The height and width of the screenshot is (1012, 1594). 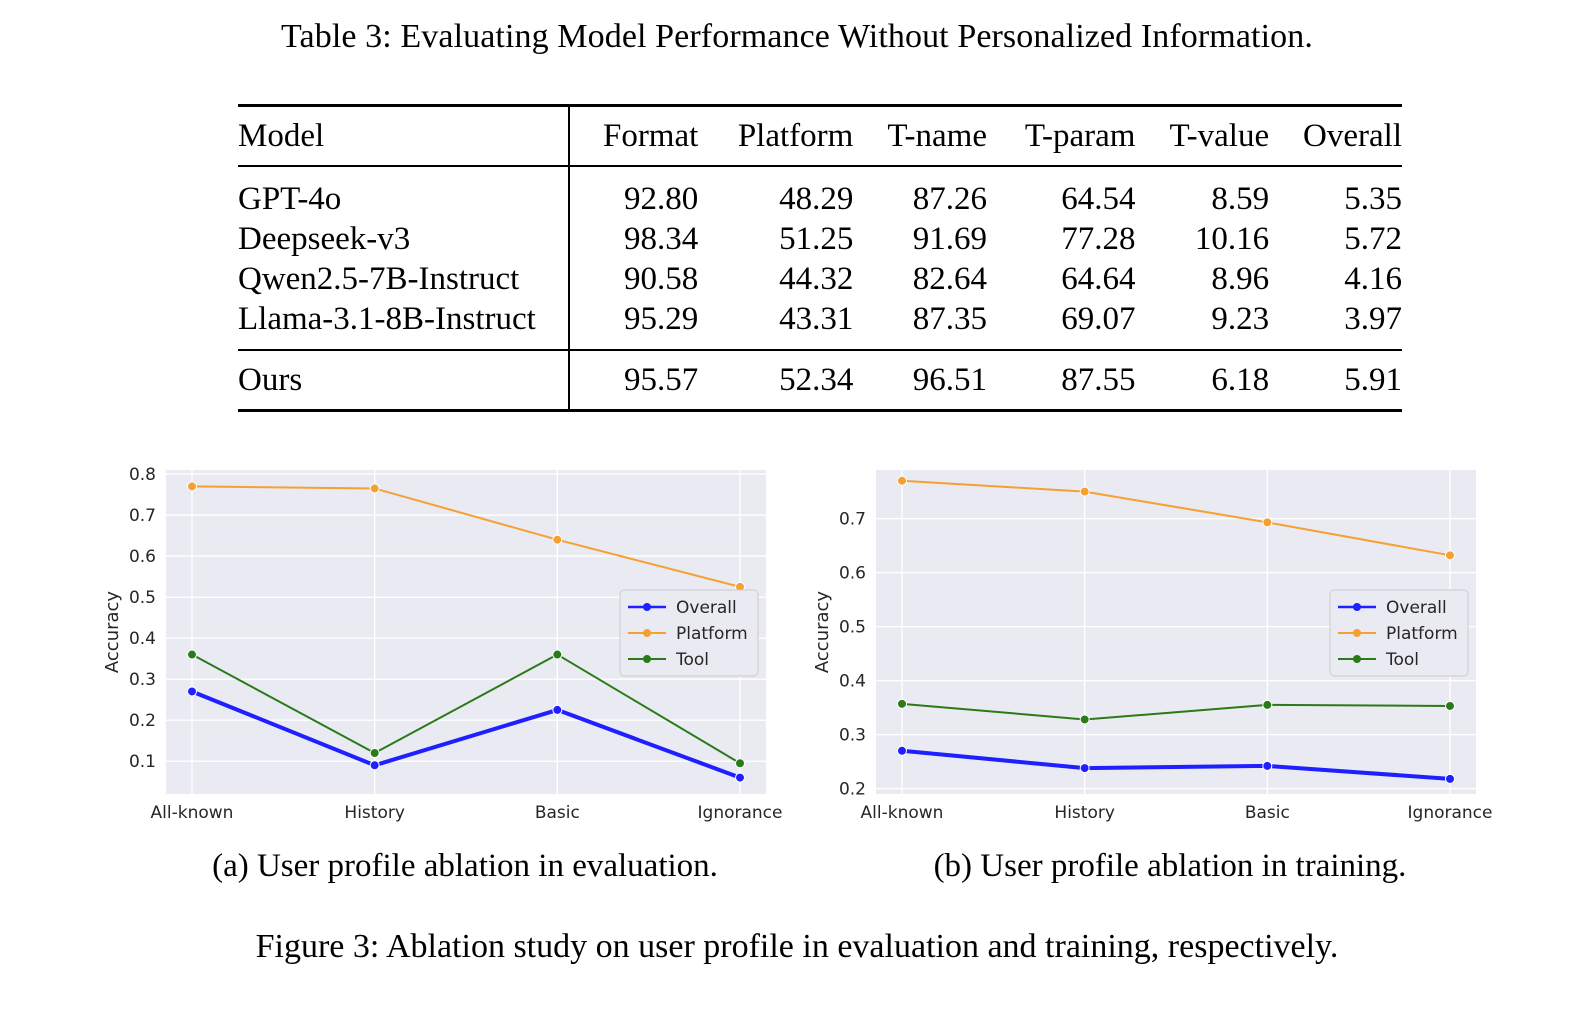 I want to click on cell-value: 98.34, so click(x=661, y=239).